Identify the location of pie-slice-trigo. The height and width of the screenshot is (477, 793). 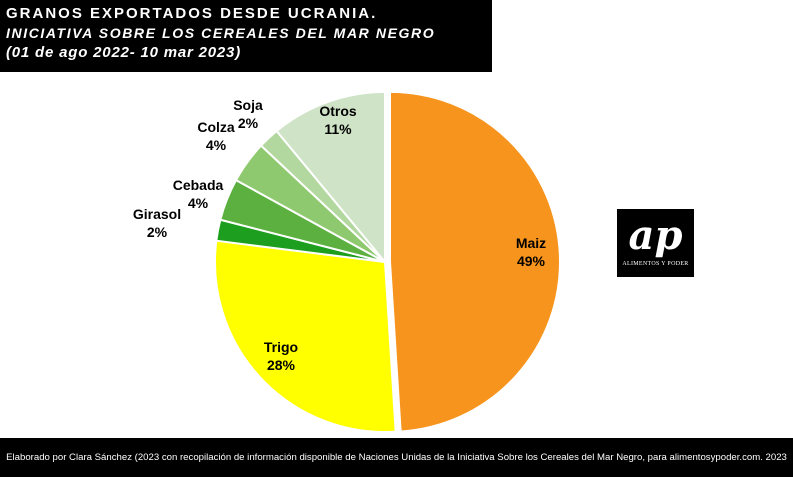
(305, 336).